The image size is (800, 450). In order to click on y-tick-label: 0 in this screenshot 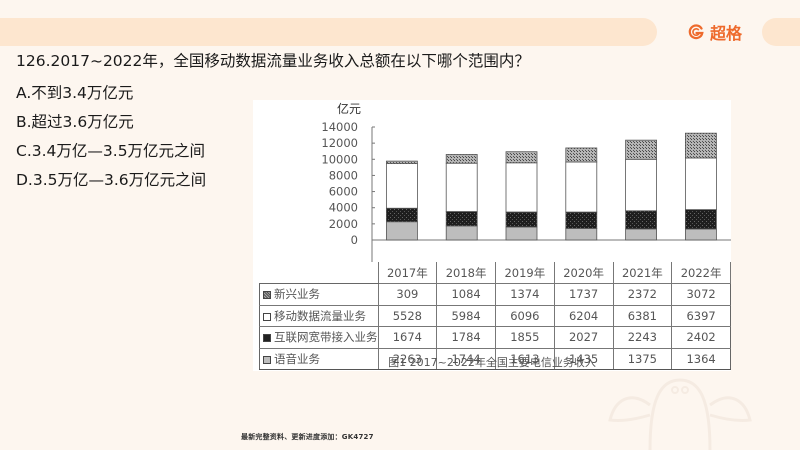, I will do `click(354, 240)`.